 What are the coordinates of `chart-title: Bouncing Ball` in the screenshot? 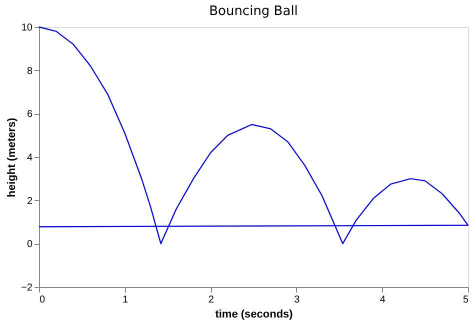 It's located at (253, 11).